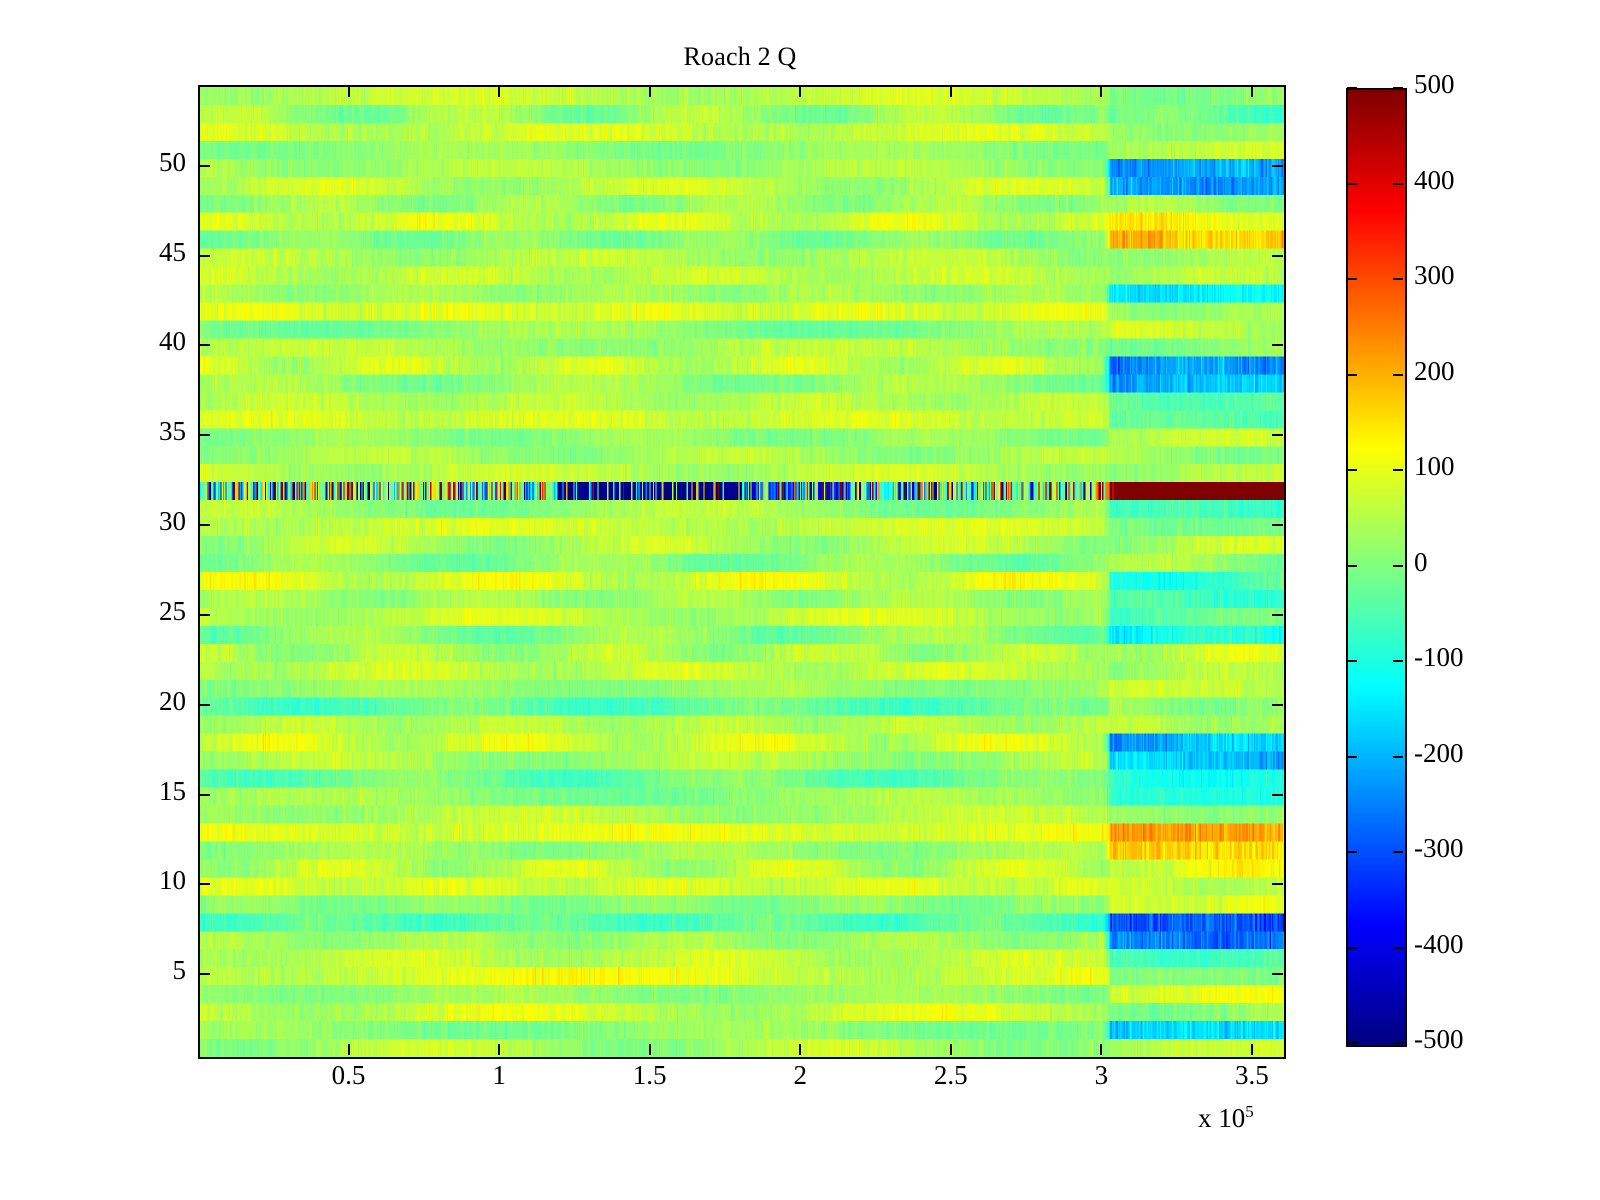 The width and height of the screenshot is (1600, 1200). Describe the element at coordinates (1434, 179) in the screenshot. I see `colorbar-tick-label: 400` at that location.